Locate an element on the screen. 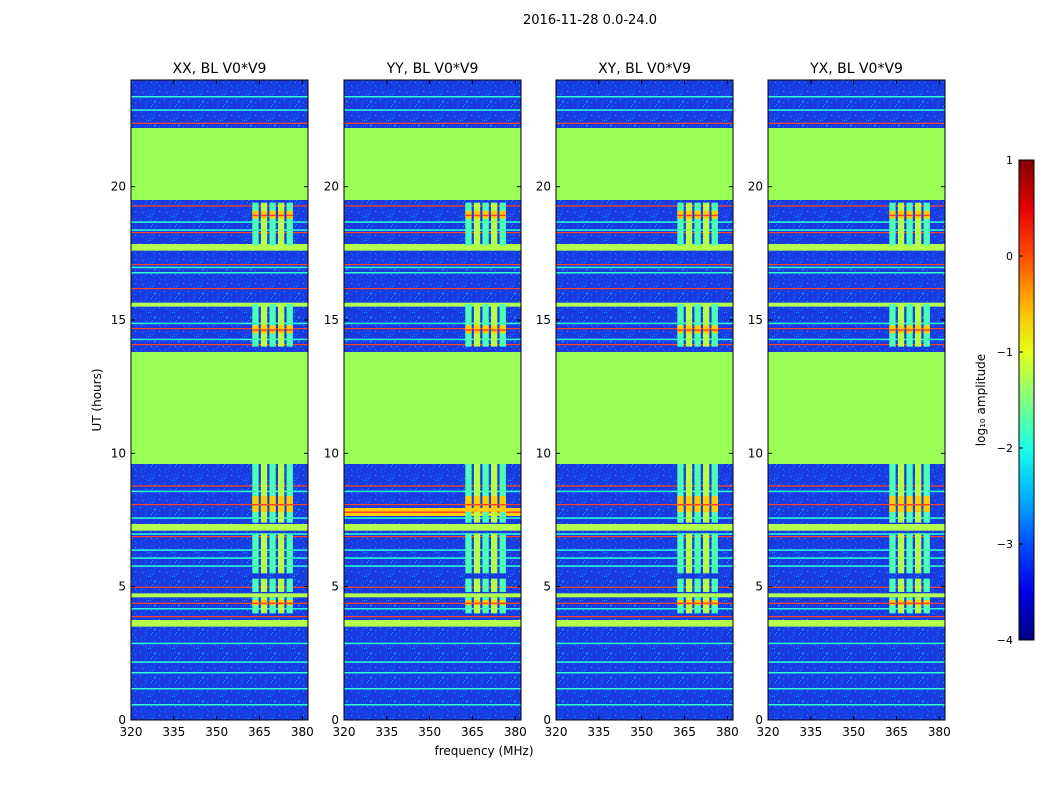 Image resolution: width=1050 pixels, height=800 pixels. x-tick-label: 335 is located at coordinates (386, 732).